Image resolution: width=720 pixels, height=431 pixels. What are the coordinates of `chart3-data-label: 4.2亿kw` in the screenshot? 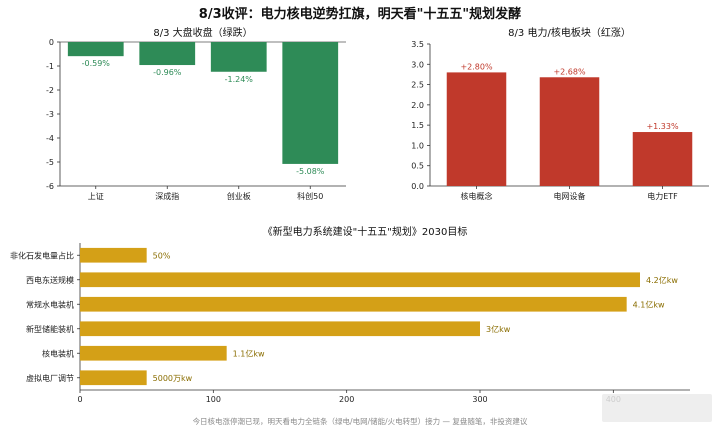 It's located at (662, 280).